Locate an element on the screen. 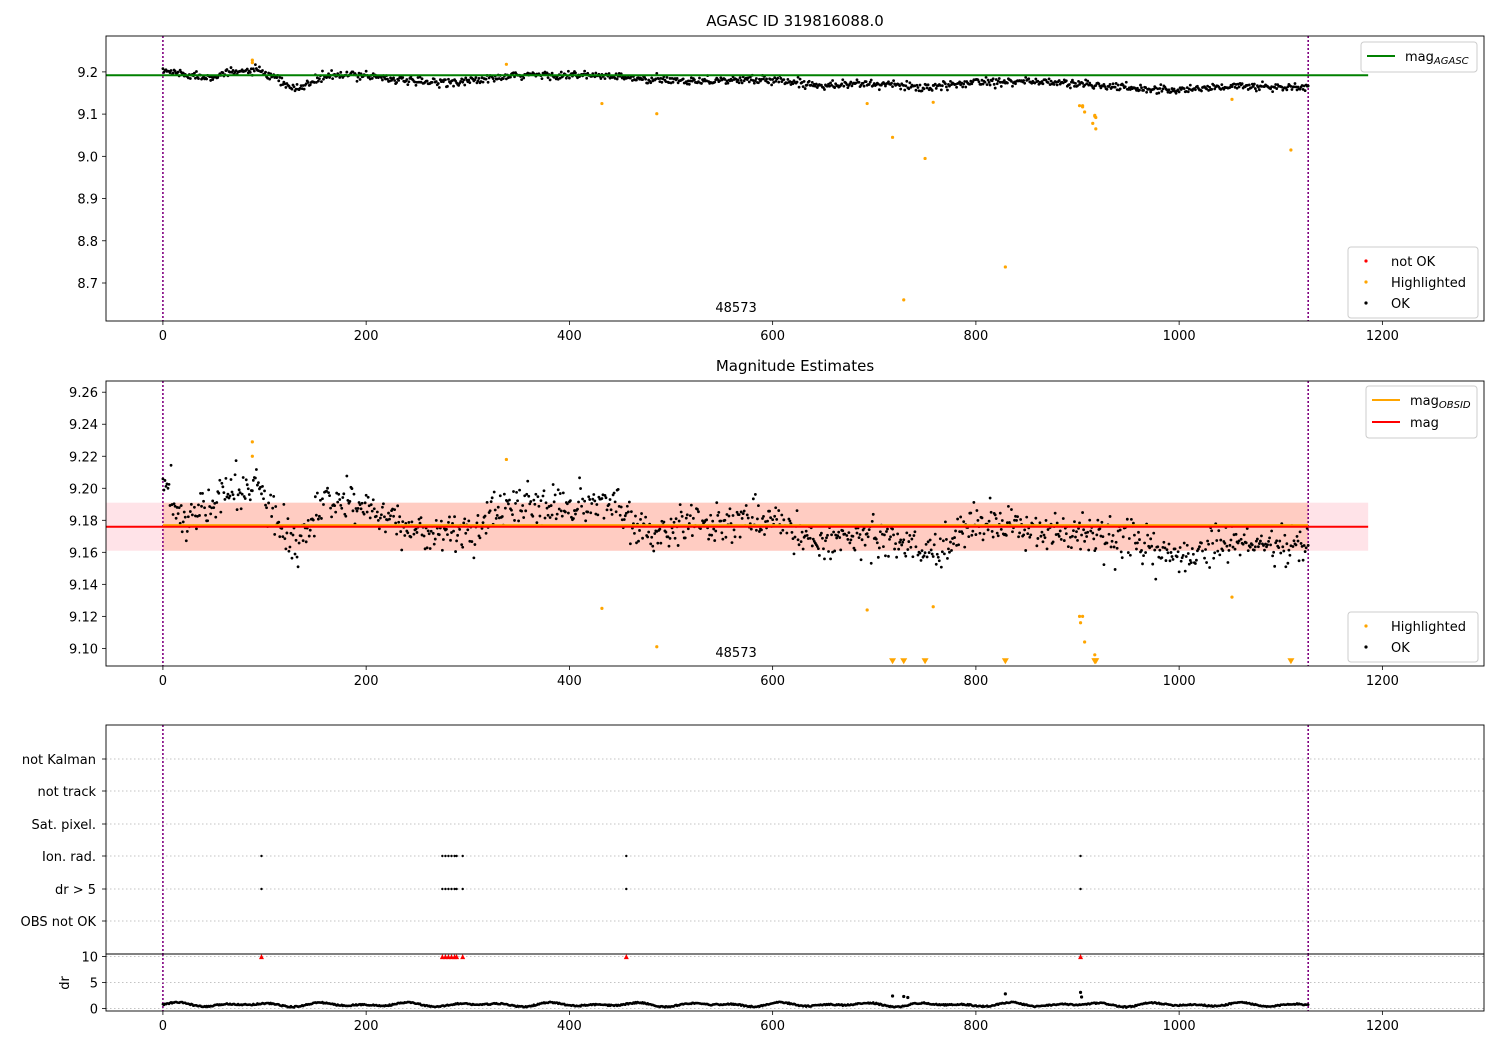  x-tick-label: 200 is located at coordinates (366, 681).